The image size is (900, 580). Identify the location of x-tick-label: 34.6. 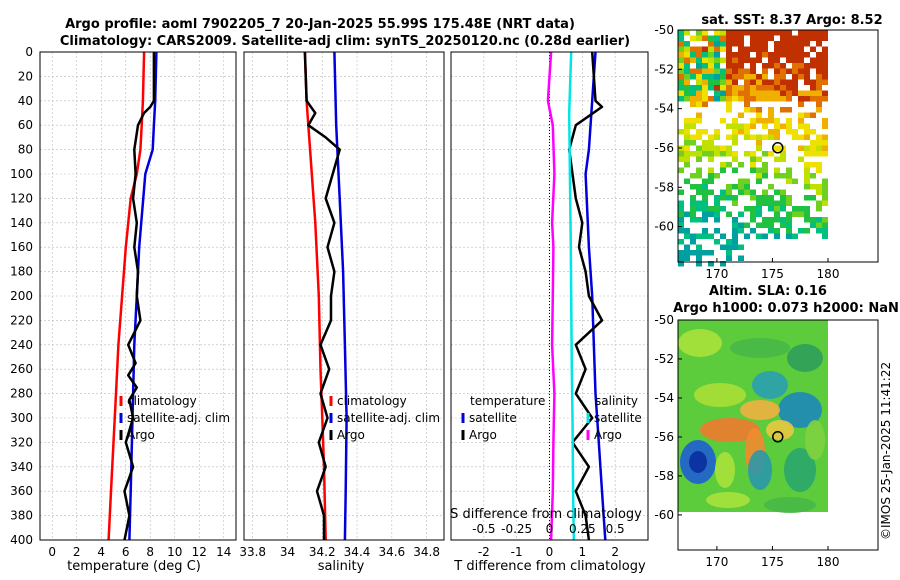
(391, 552).